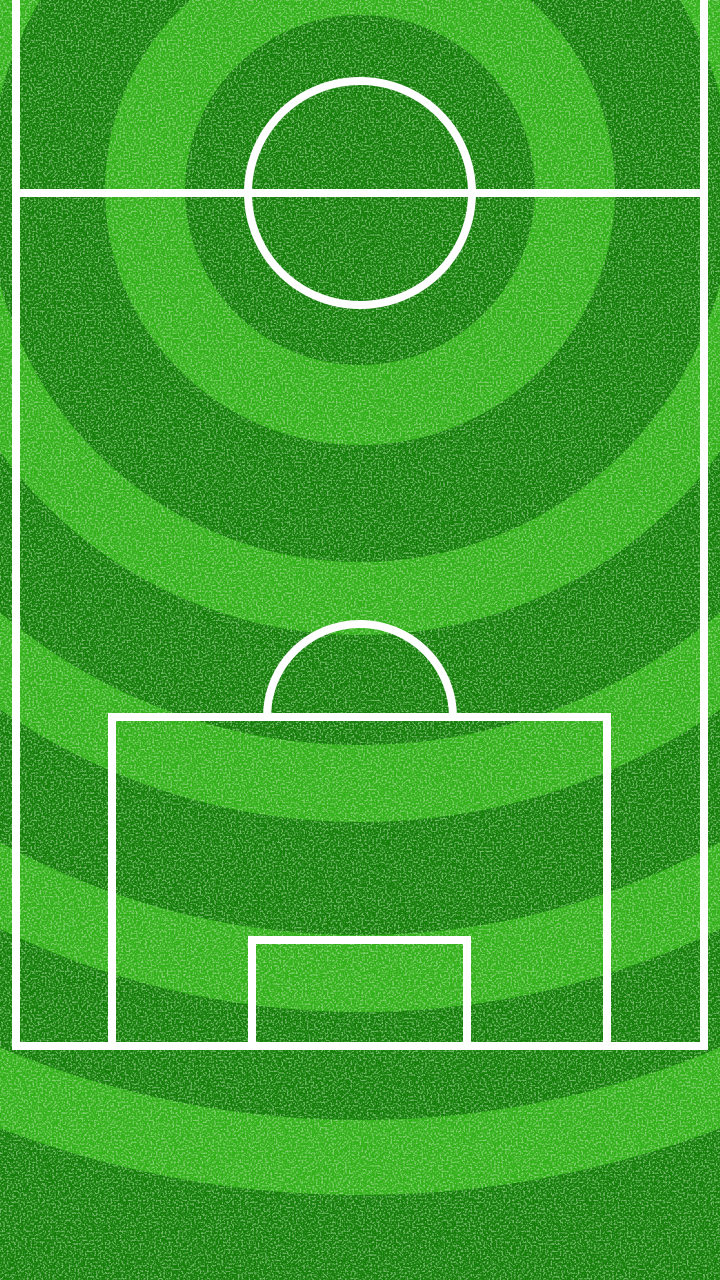 The height and width of the screenshot is (1280, 720). What do you see at coordinates (360, 669) in the screenshot?
I see `penalty-arc` at bounding box center [360, 669].